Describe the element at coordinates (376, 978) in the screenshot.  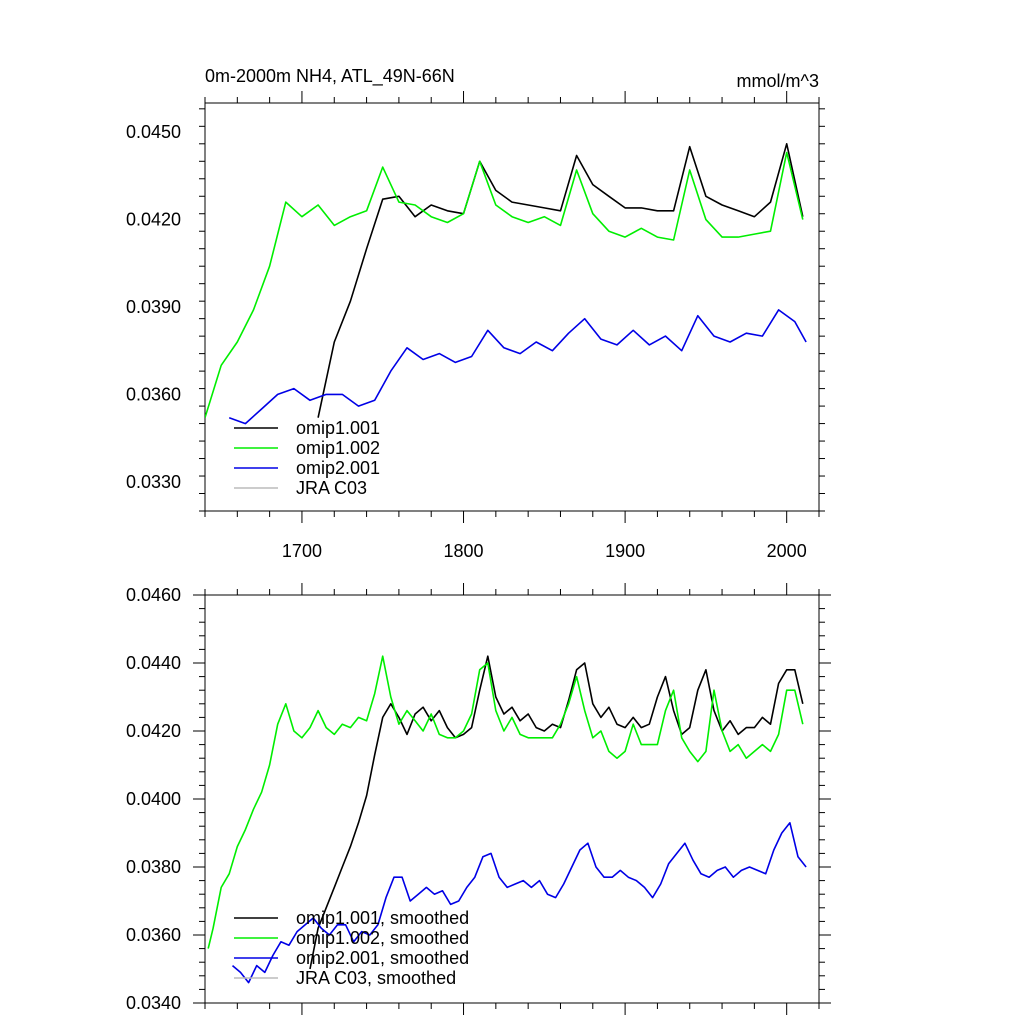
I see `legend-label-4: JRA C03, smoothed` at that location.